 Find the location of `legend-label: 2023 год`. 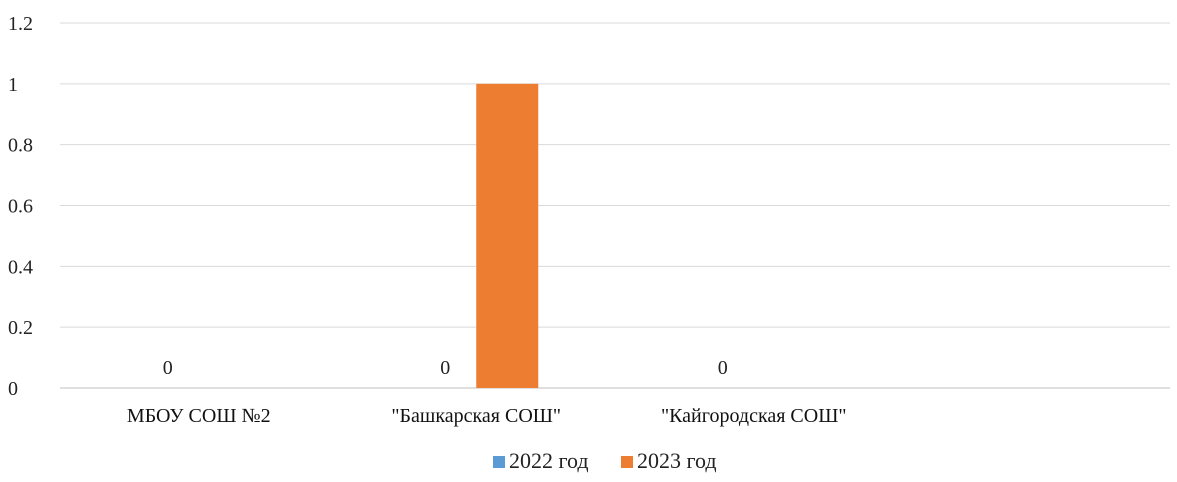

legend-label: 2023 год is located at coordinates (677, 460).